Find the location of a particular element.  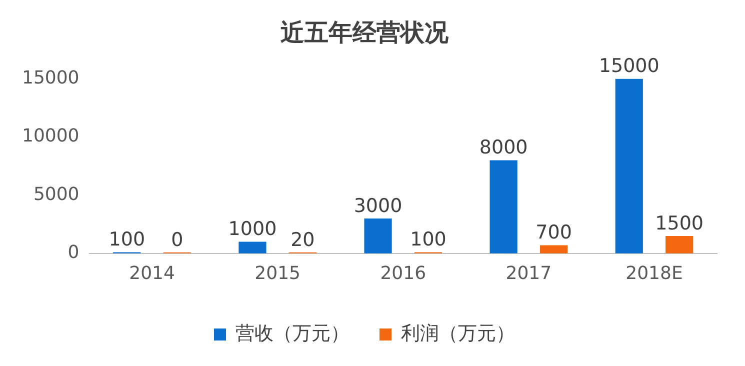

y-tick-label: 5000 is located at coordinates (56, 194).